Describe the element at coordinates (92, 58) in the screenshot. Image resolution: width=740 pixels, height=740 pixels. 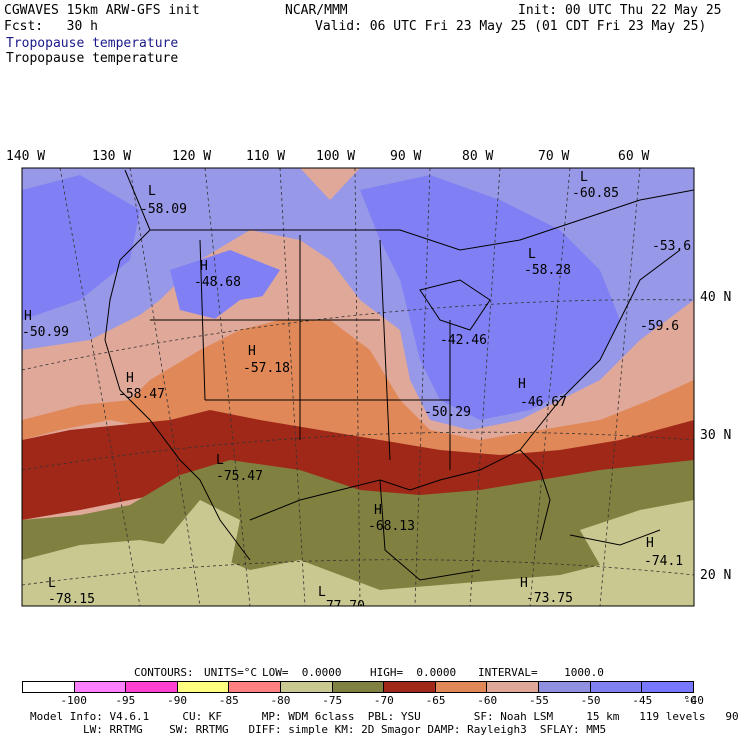
I see `field-subtitle: Tropopause temperature` at that location.